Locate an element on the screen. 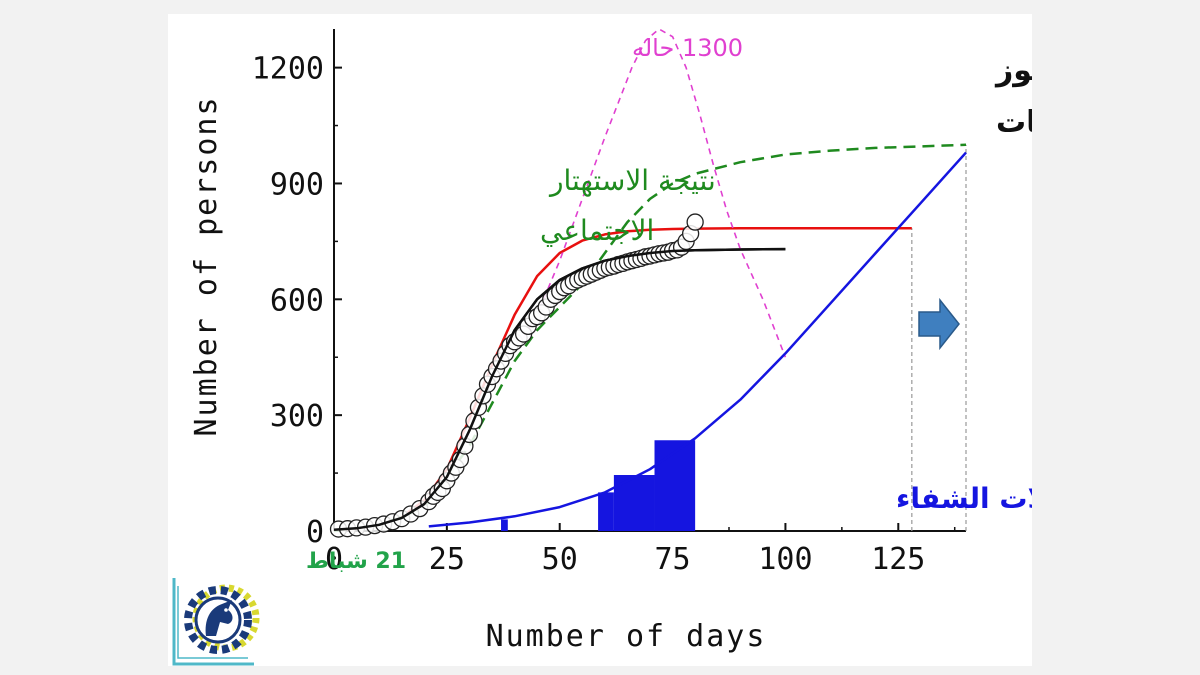 Image resolution: width=1200 pixels, height=675 pixels. recovery-bars is located at coordinates (598, 485).